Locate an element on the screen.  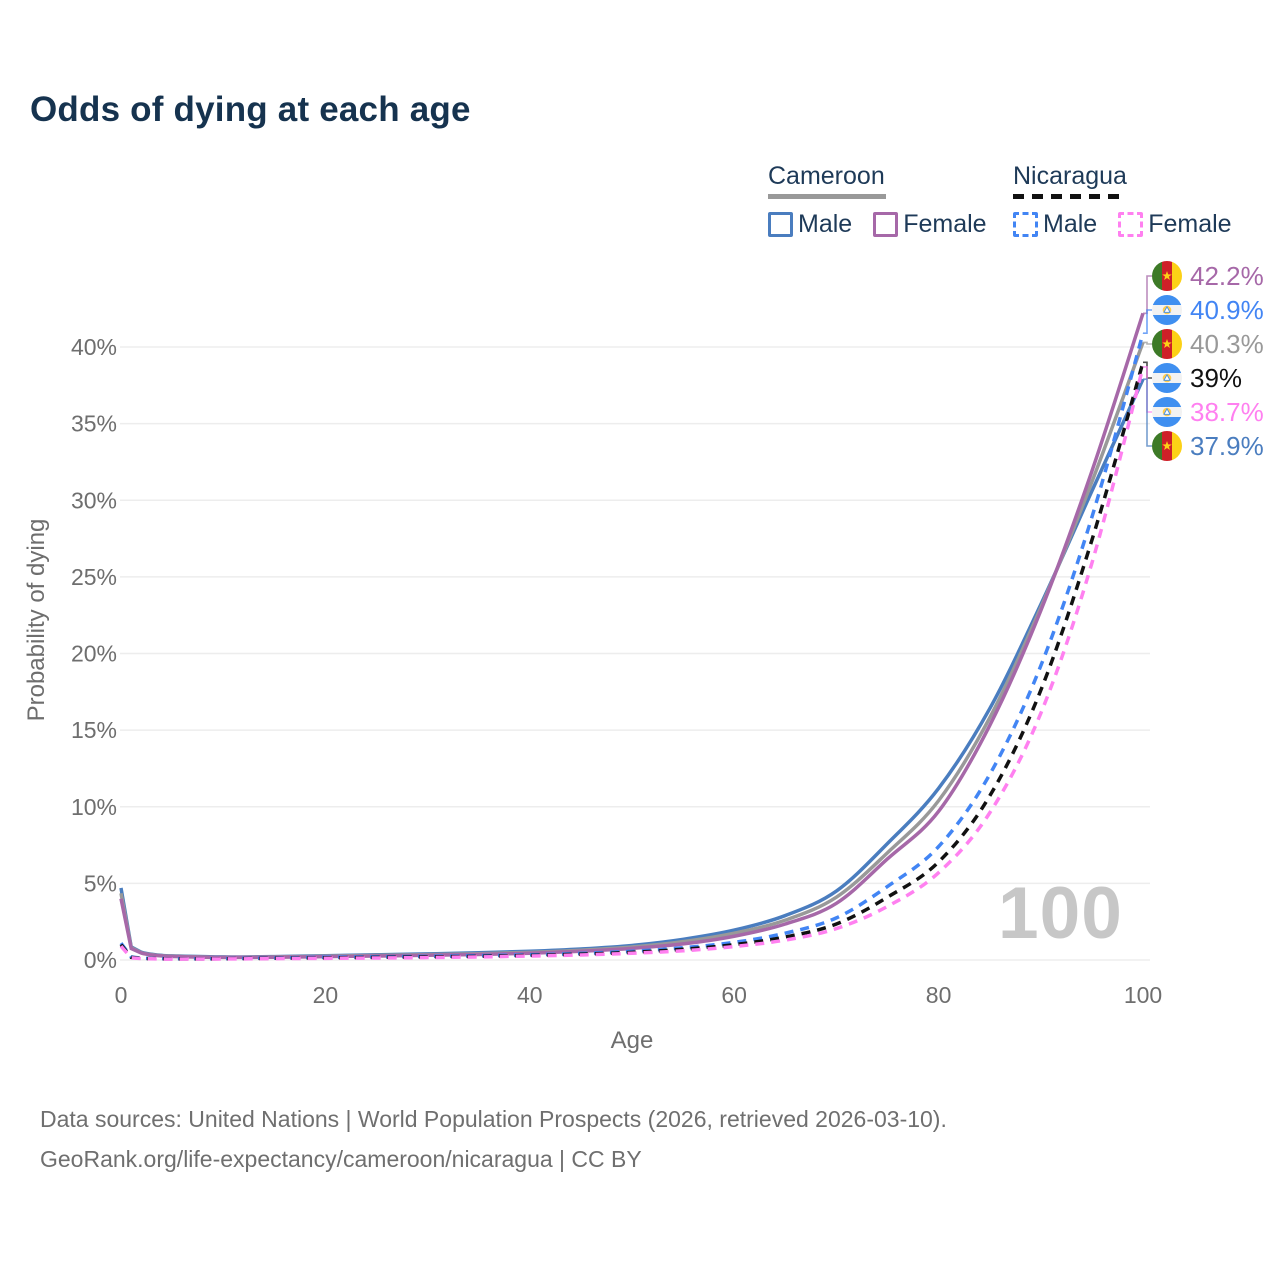
end-label-cameroon-male: 37.9% is located at coordinates (1208, 446).